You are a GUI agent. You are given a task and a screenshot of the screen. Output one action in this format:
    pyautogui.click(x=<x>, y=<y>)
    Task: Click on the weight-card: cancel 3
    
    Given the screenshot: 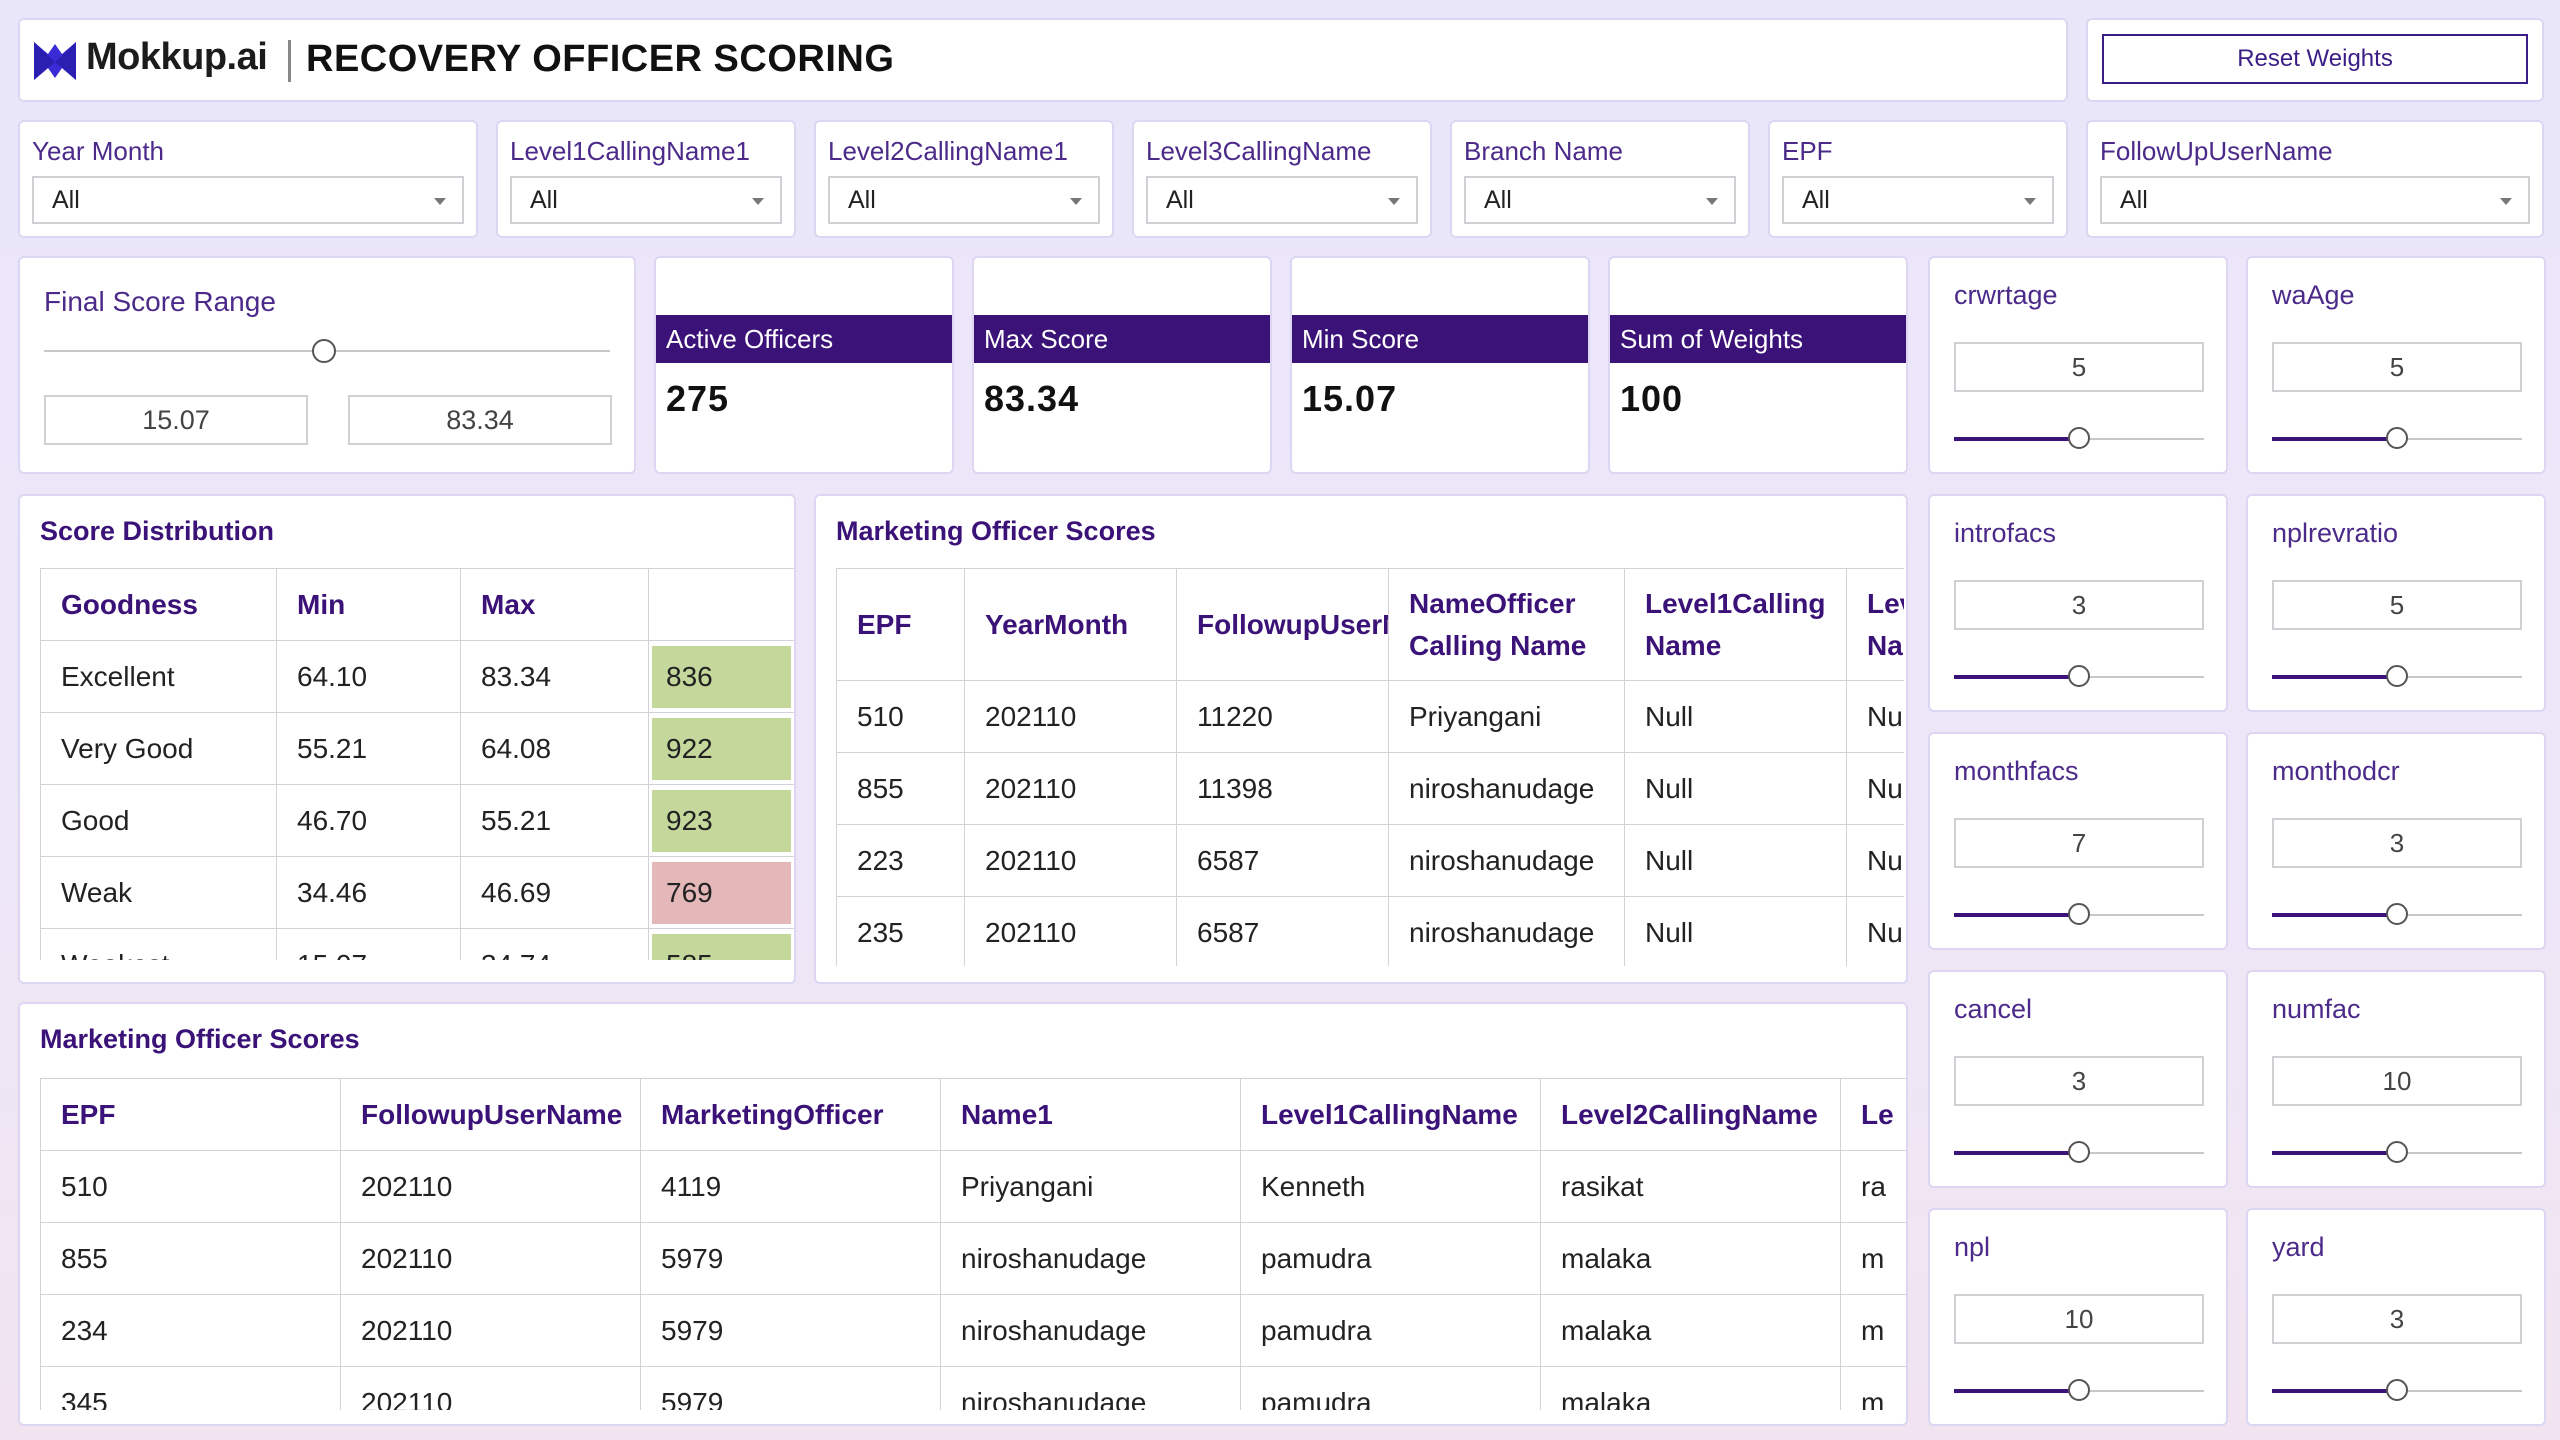 What is the action you would take?
    pyautogui.click(x=2078, y=1079)
    